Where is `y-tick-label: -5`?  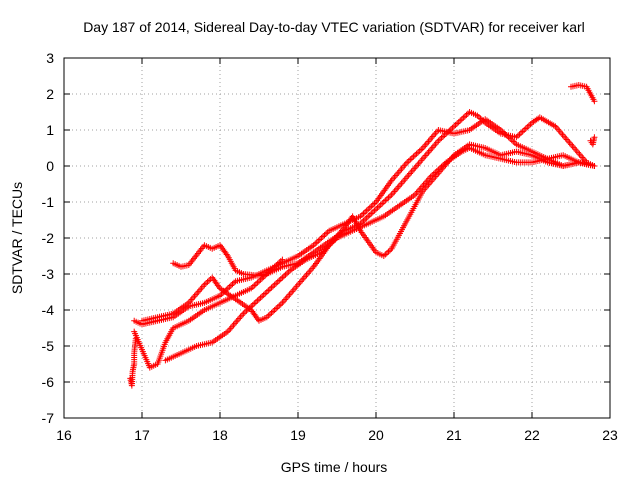
y-tick-label: -5 is located at coordinates (48, 346).